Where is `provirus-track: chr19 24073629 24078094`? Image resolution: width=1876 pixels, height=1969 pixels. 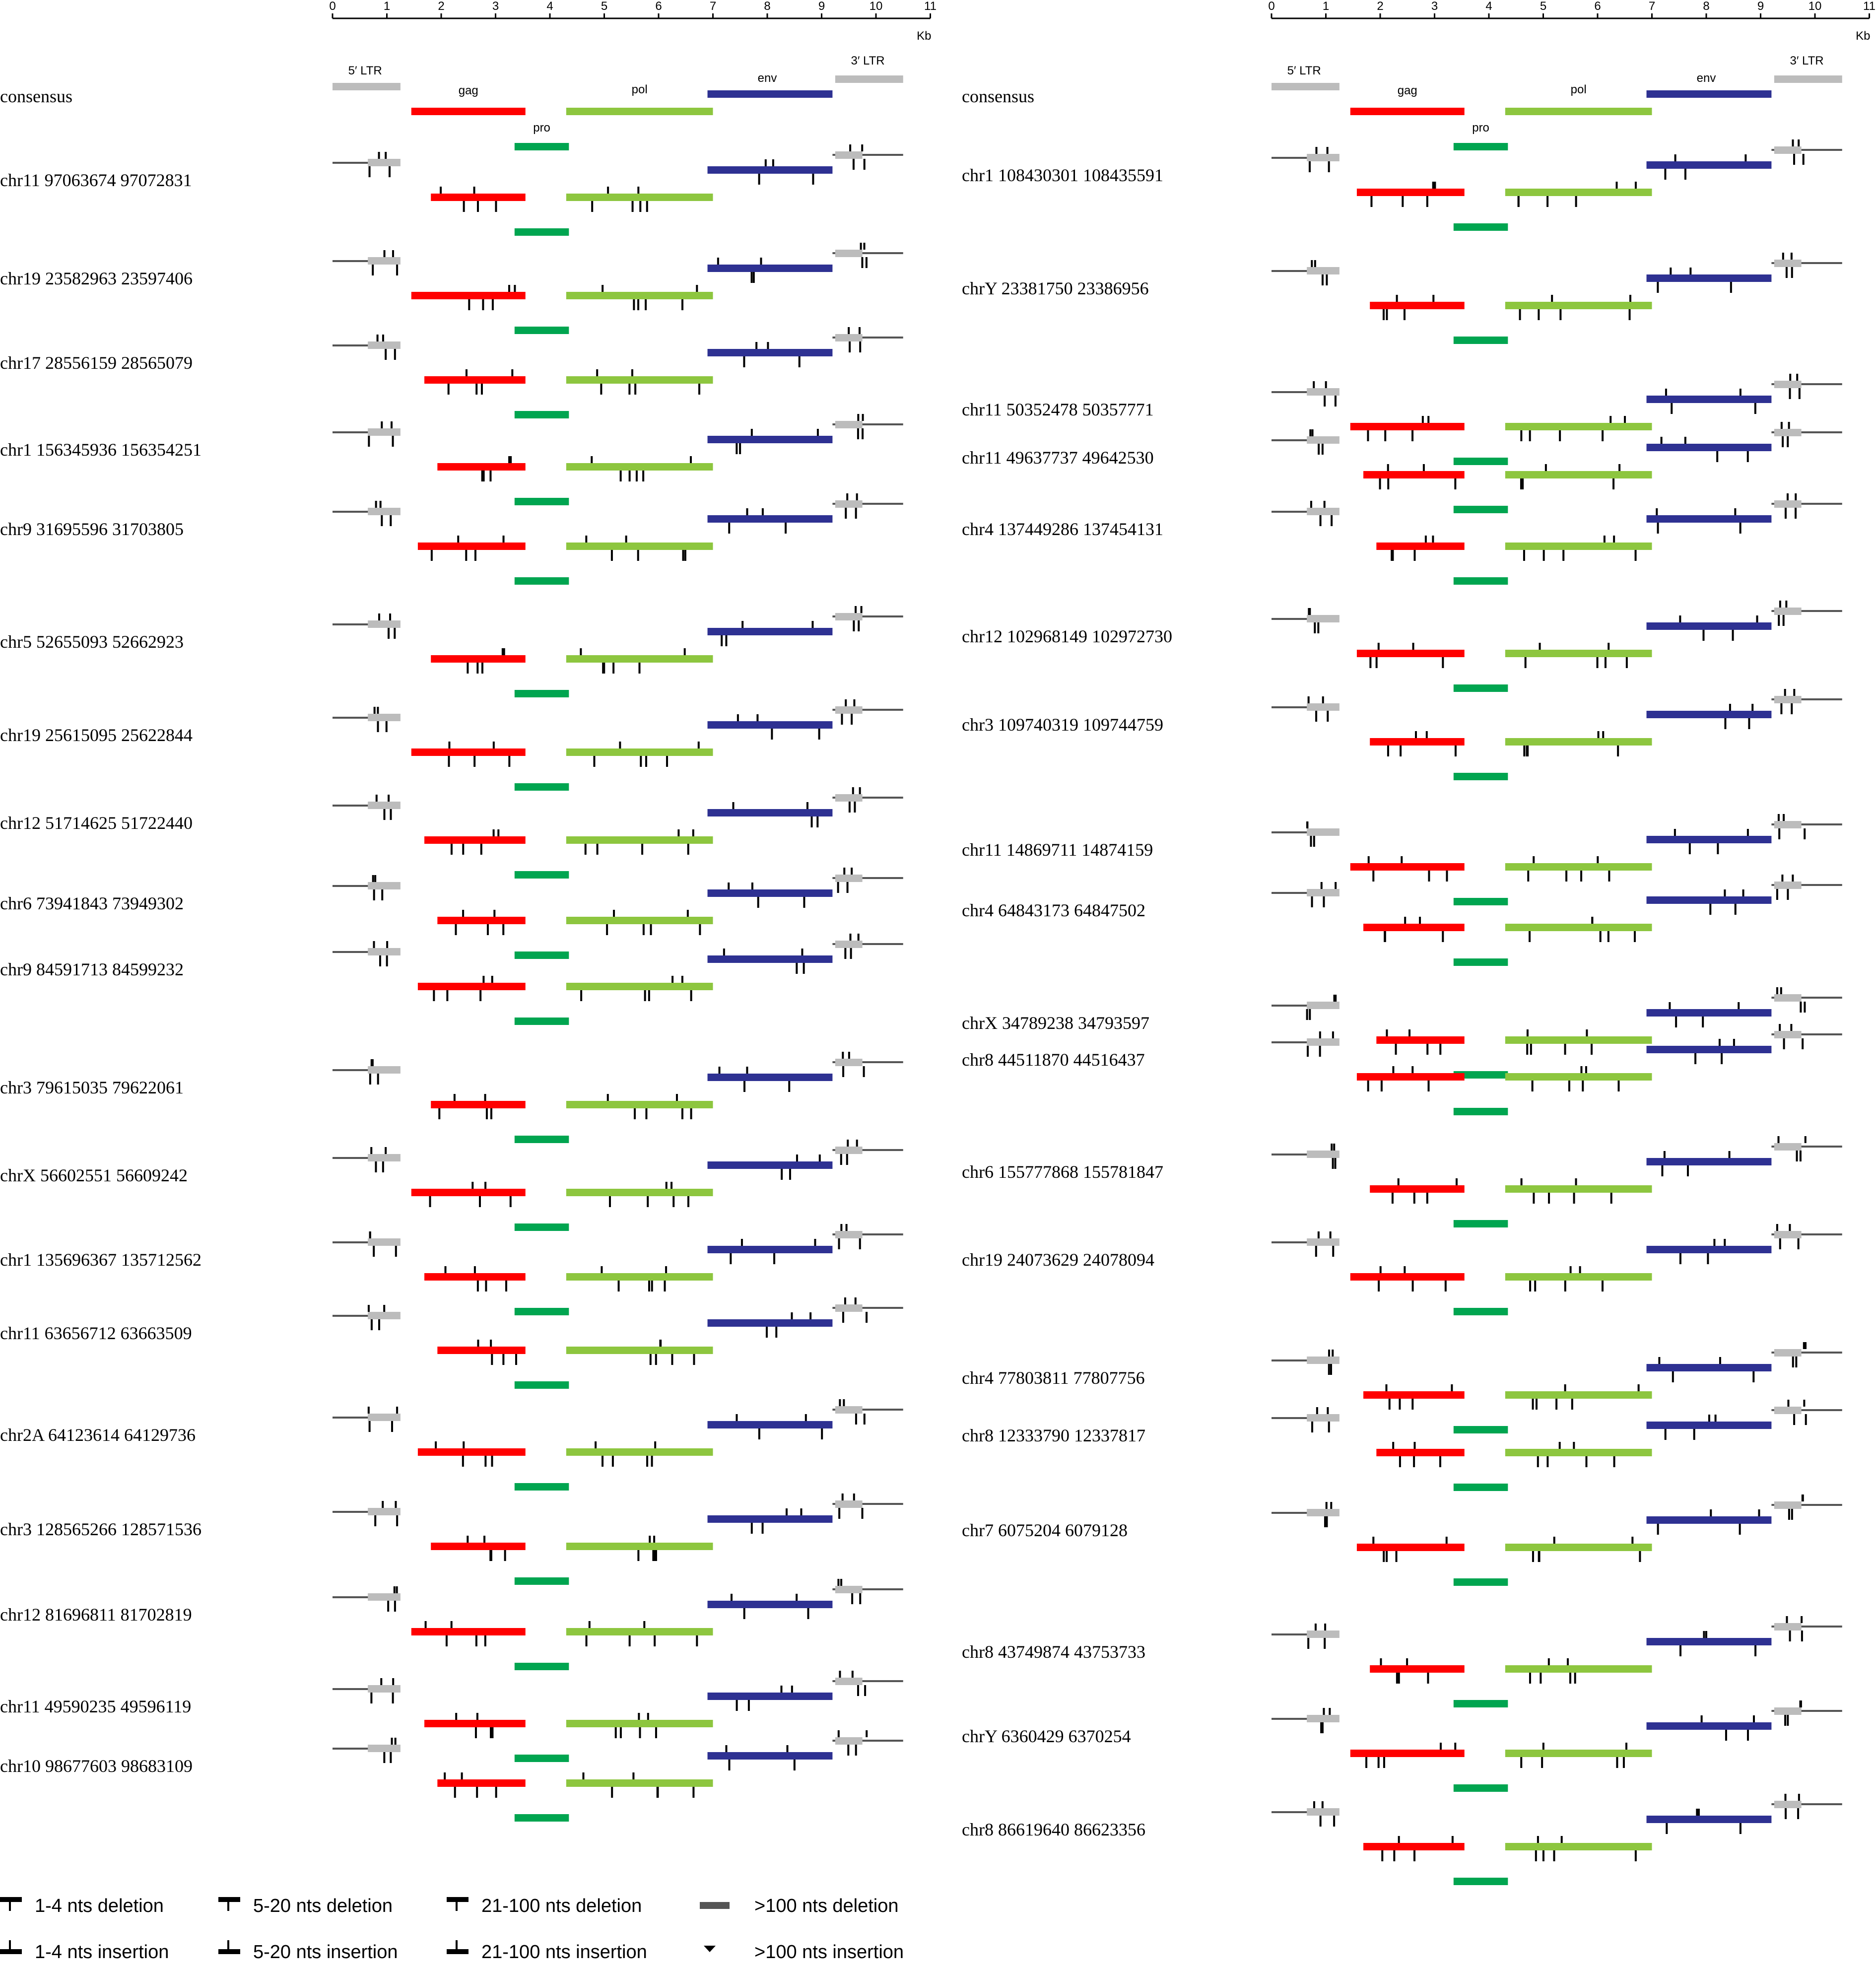
provirus-track: chr19 24073629 24078094 is located at coordinates (1402, 1270).